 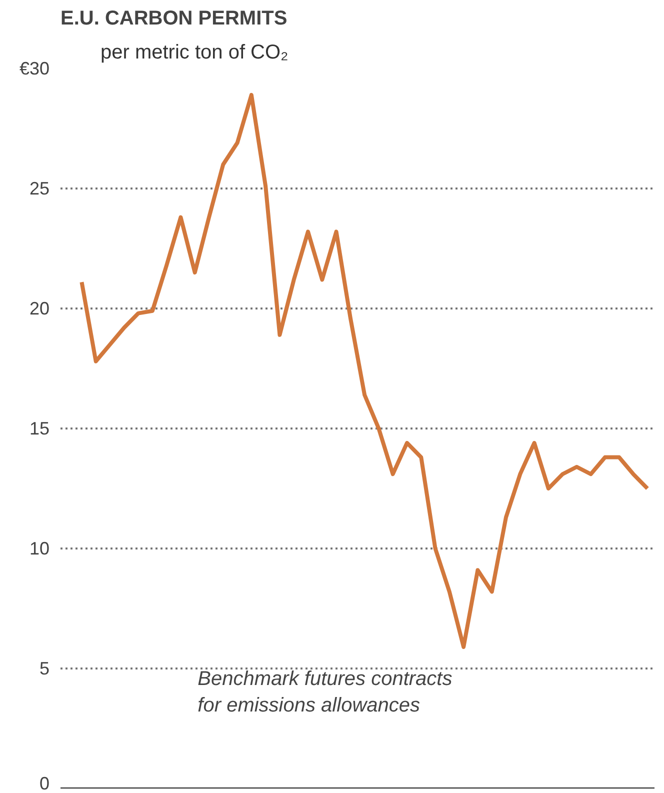 I want to click on y-axis-title: per metric ton of CO₂, so click(x=194, y=53).